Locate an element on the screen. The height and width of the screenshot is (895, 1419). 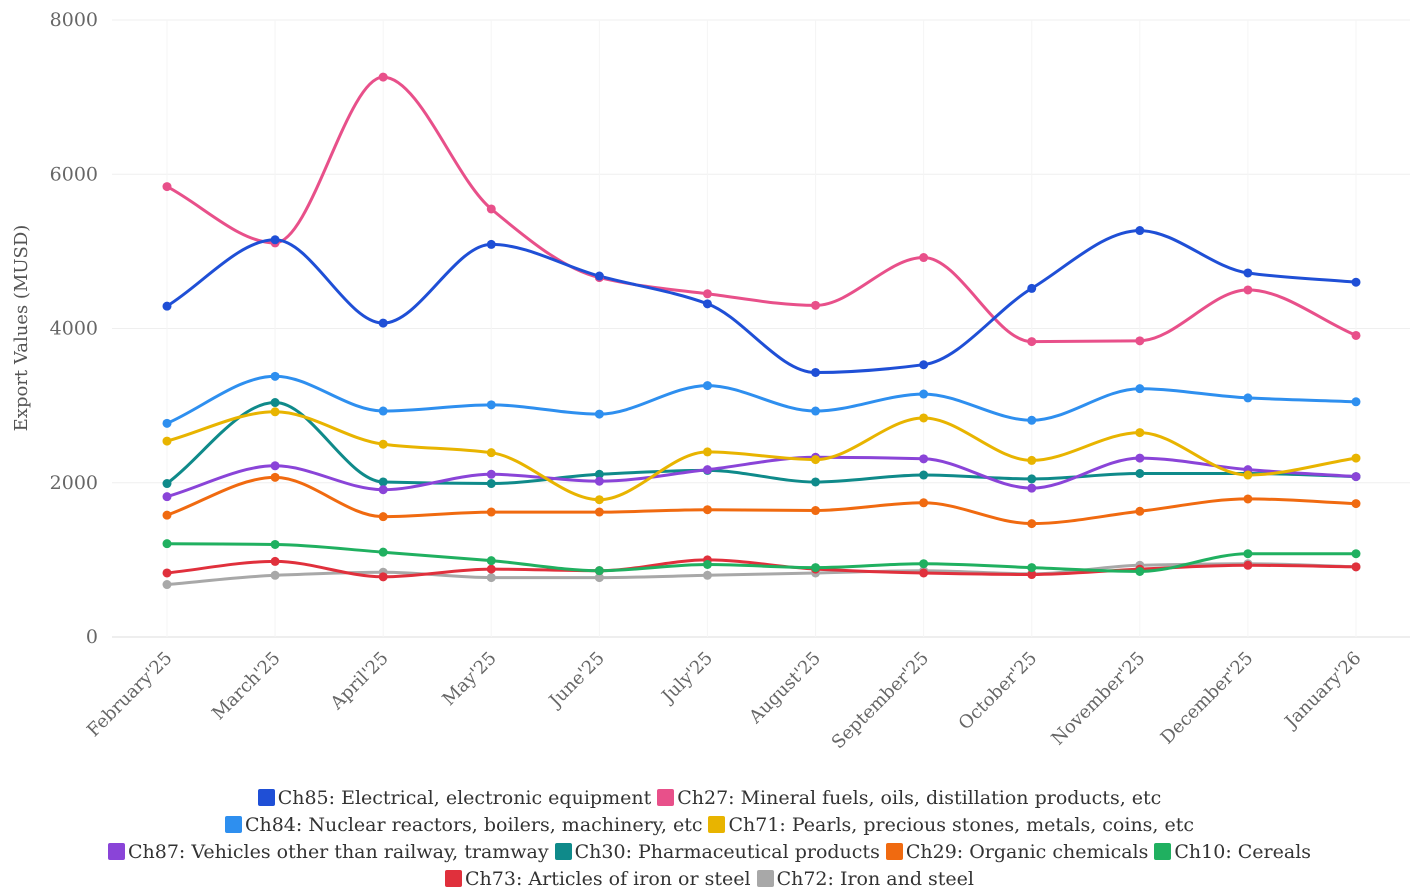
legend-item: Ch85: Electrical, electronic equipment is located at coordinates (454, 798).